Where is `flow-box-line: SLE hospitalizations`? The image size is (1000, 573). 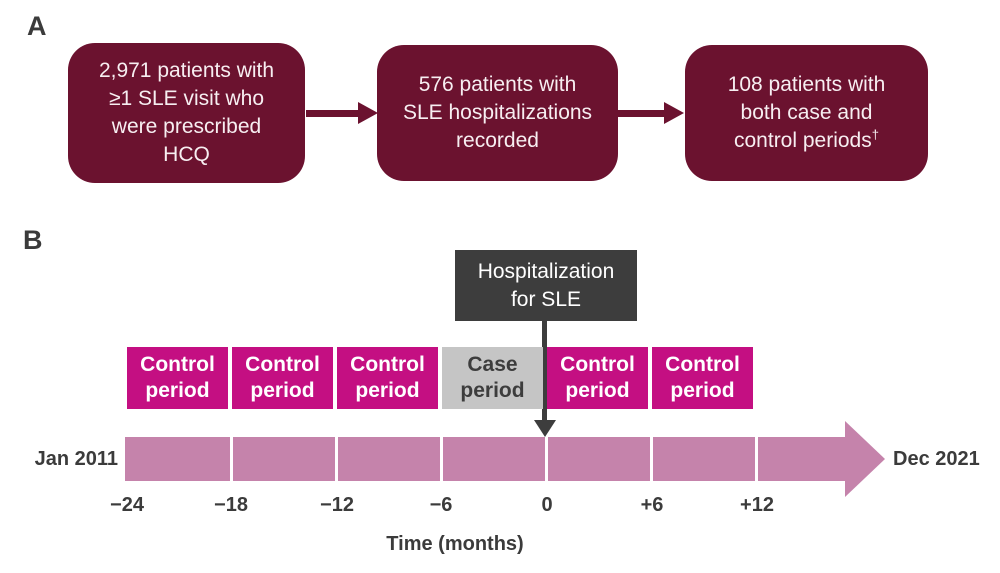 flow-box-line: SLE hospitalizations is located at coordinates (497, 112).